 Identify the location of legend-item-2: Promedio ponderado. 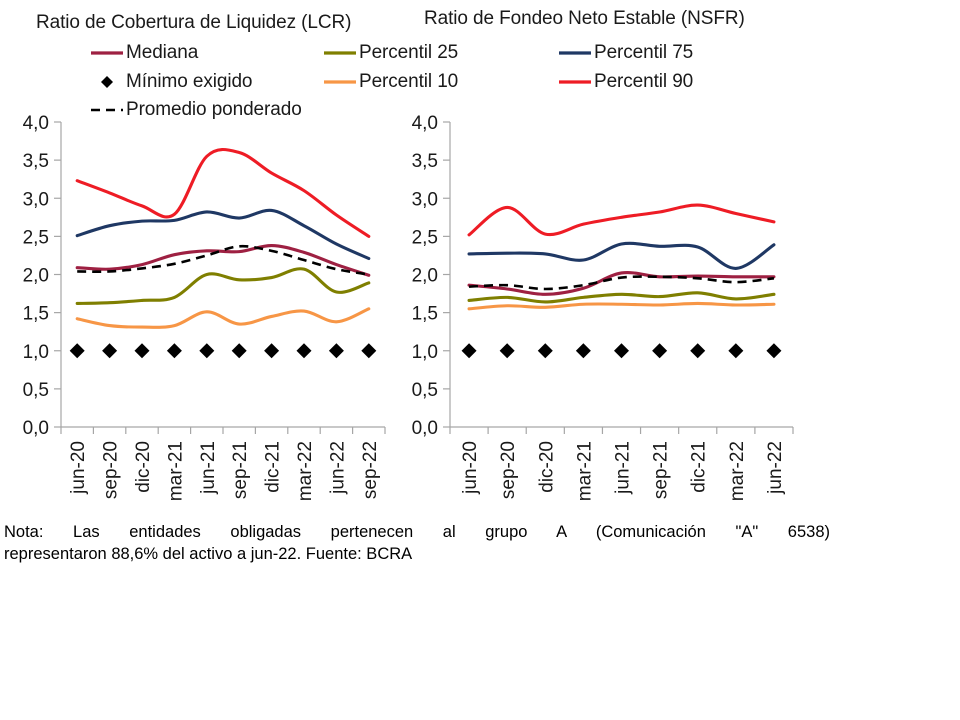
(196, 110).